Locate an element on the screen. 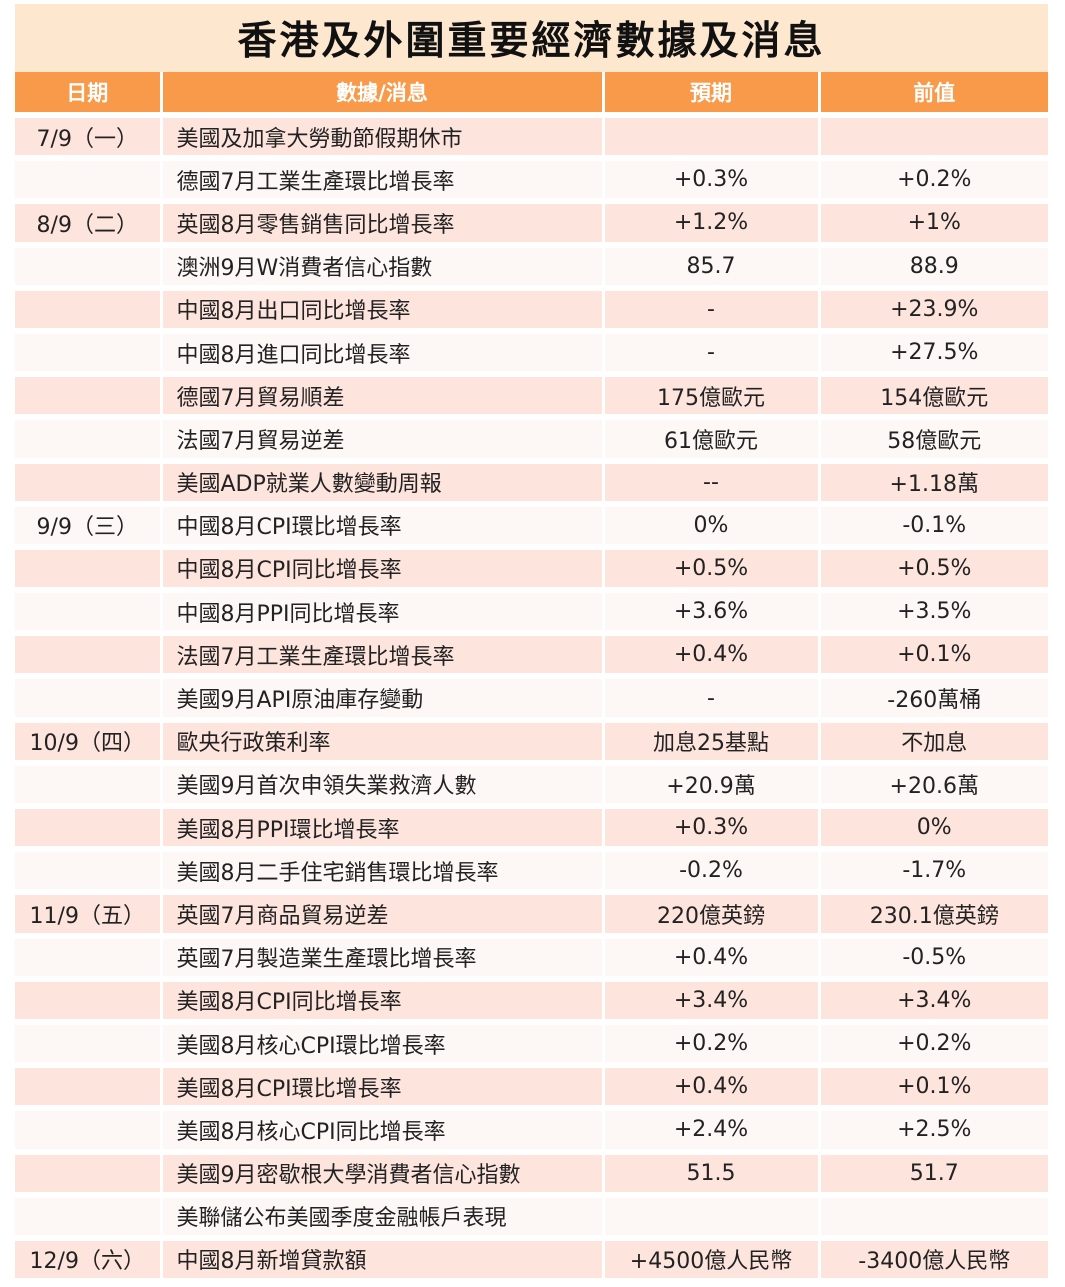  cell-item: 美國ADP就業人數變動周報 is located at coordinates (383, 483).